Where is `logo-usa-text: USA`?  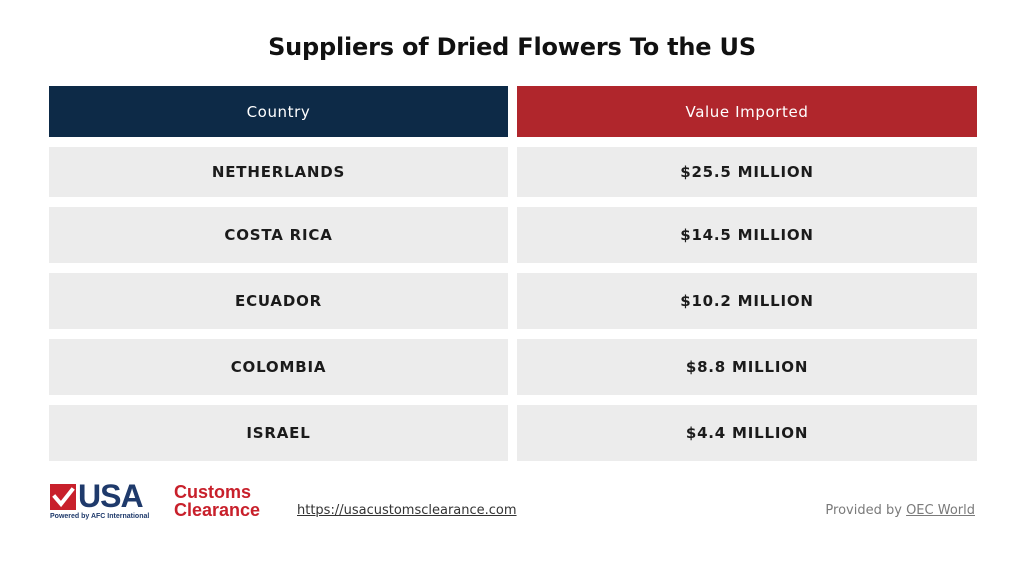 logo-usa-text: USA is located at coordinates (111, 496).